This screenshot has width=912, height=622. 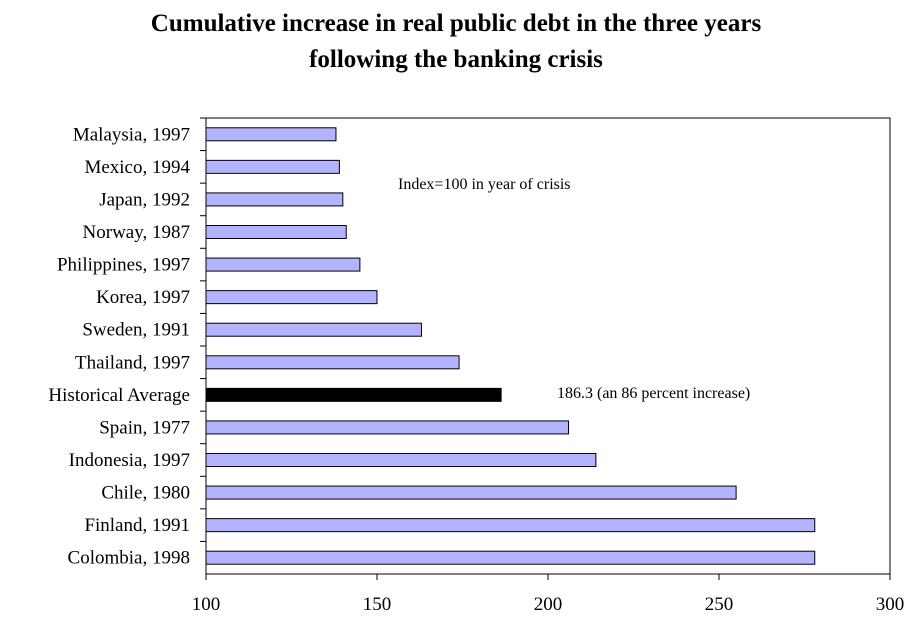 What do you see at coordinates (143, 297) in the screenshot?
I see `category-label: Korea, 1997` at bounding box center [143, 297].